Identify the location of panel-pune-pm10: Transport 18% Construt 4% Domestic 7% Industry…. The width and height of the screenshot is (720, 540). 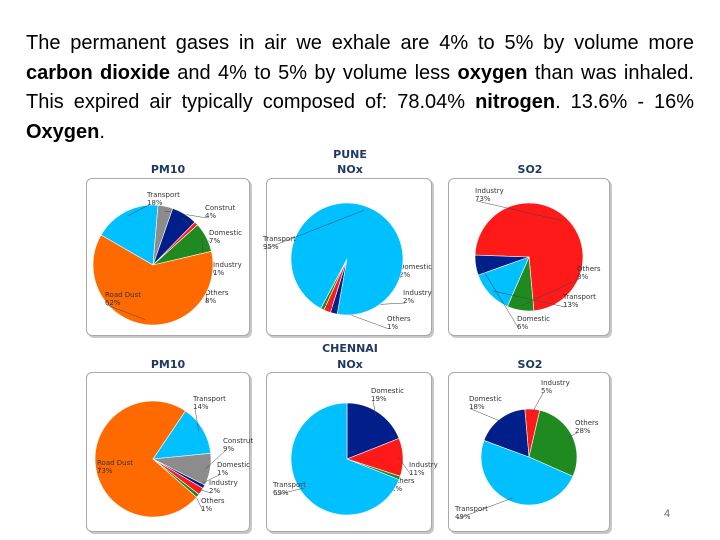
(168, 257).